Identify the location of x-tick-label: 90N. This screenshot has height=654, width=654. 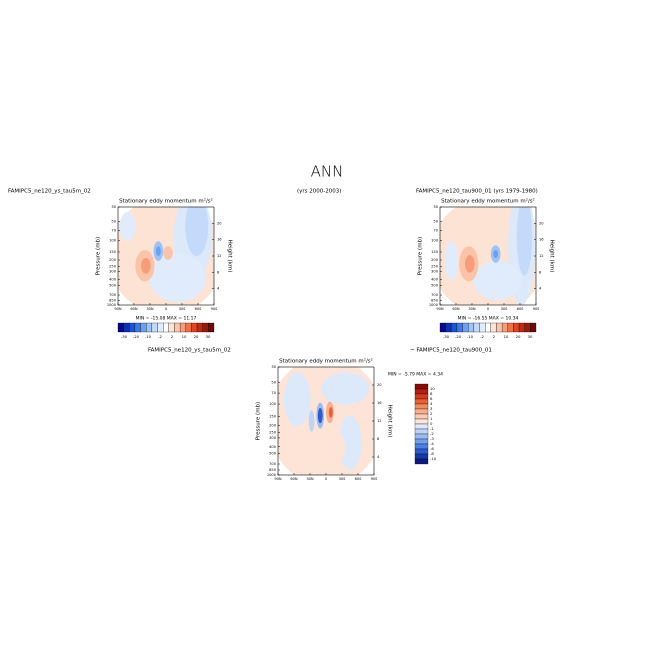
(118, 309).